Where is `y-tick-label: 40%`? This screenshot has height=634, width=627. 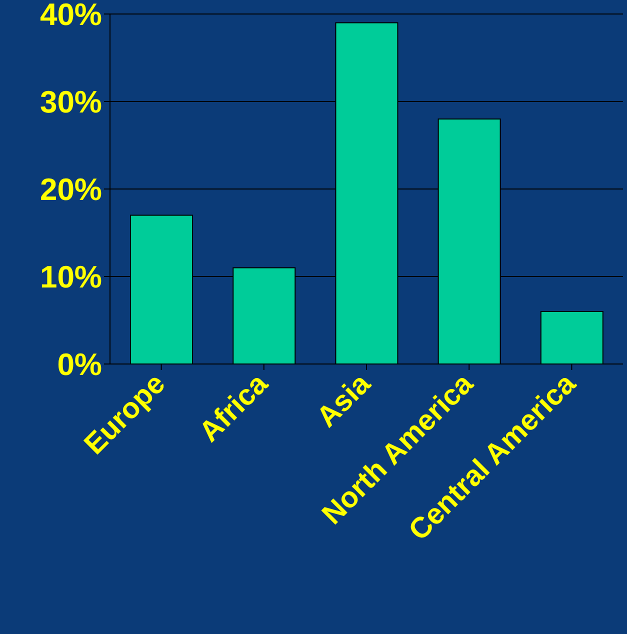
y-tick-label: 40% is located at coordinates (71, 16).